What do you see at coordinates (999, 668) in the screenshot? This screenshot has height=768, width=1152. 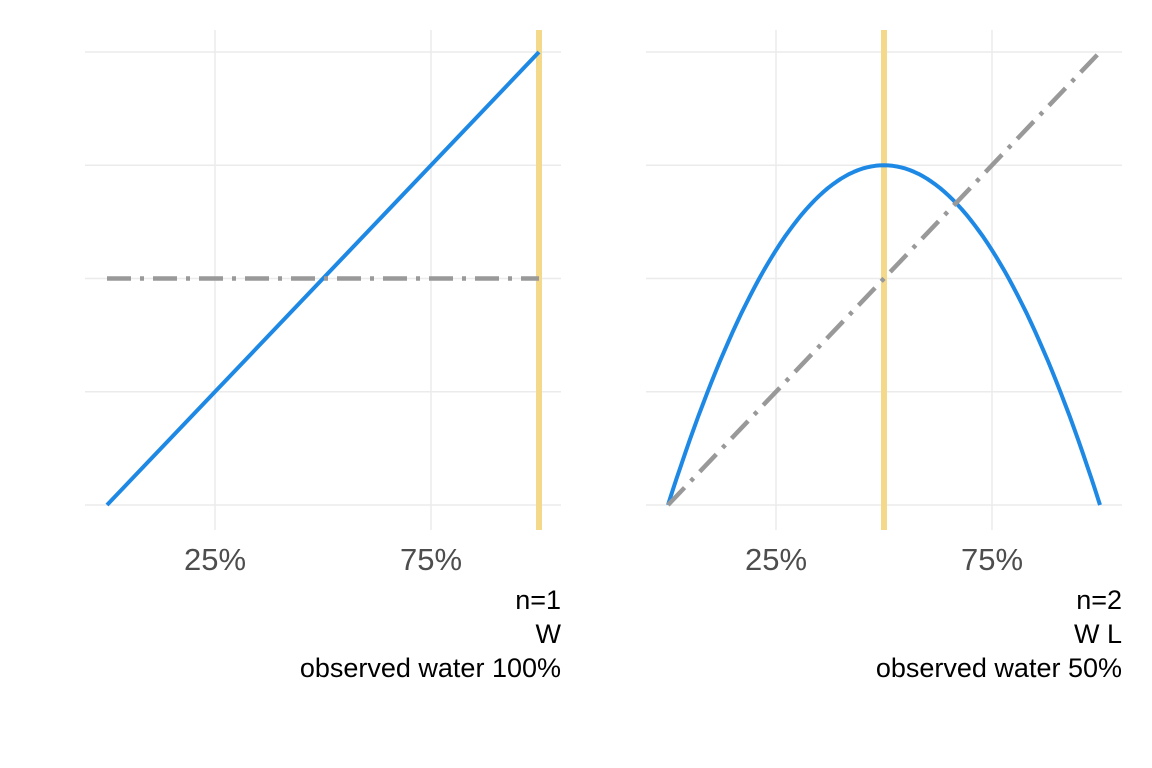 I see `caption-line: observed water 50%` at bounding box center [999, 668].